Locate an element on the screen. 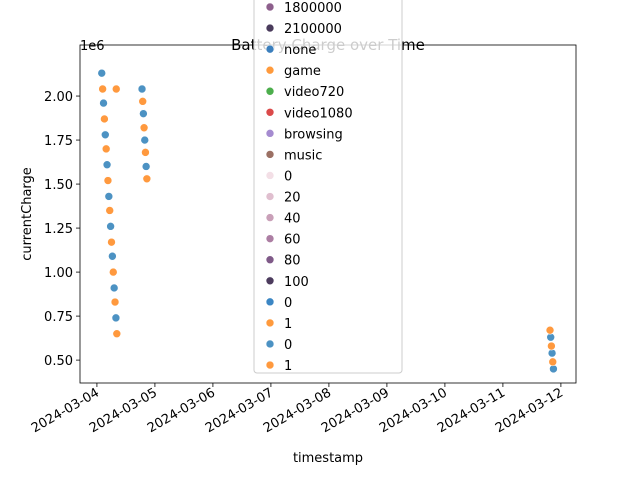 This screenshot has height=480, width=640. y-tick-label: 1.25 is located at coordinates (58, 229).